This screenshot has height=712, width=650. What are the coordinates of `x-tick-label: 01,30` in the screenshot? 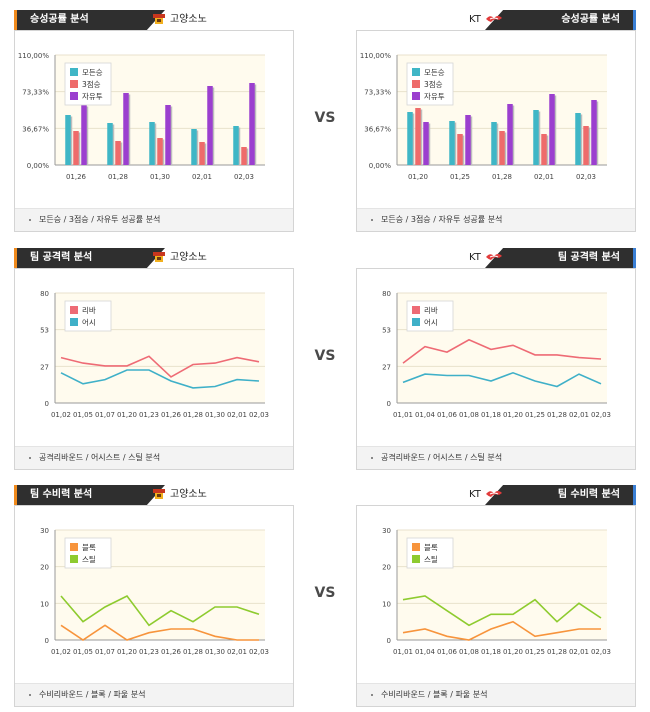 It's located at (160, 177).